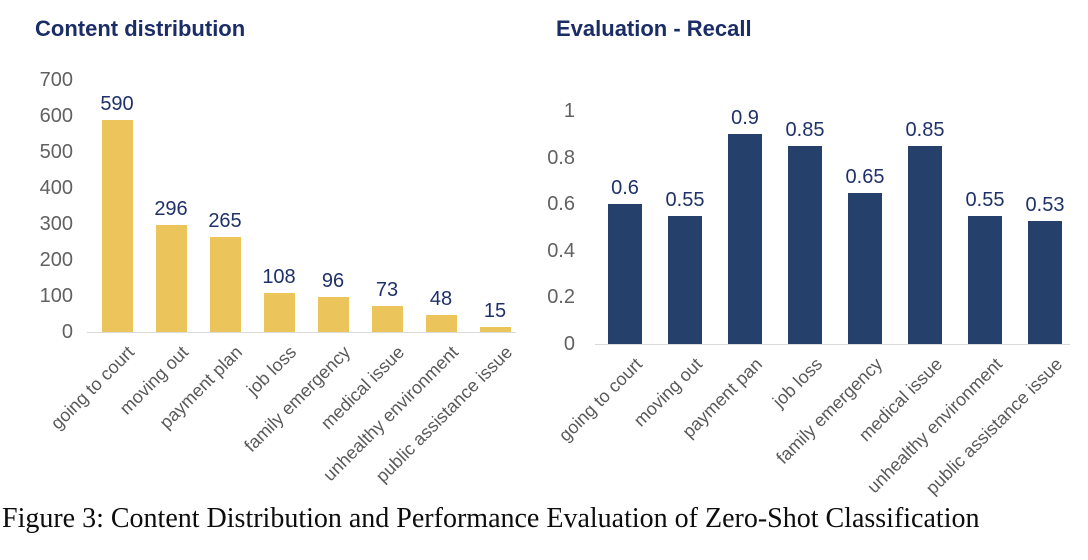  I want to click on bar-value-label: 590, so click(117, 103).